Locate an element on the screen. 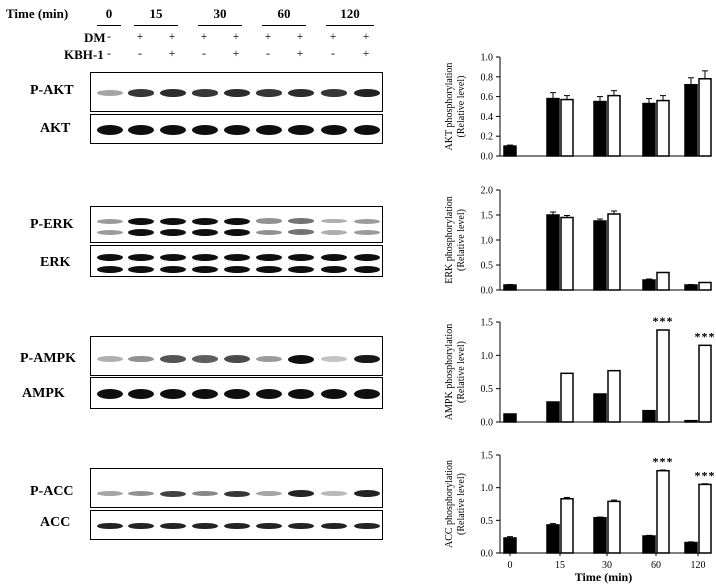  blot-label-erk: ERK is located at coordinates (55, 262).